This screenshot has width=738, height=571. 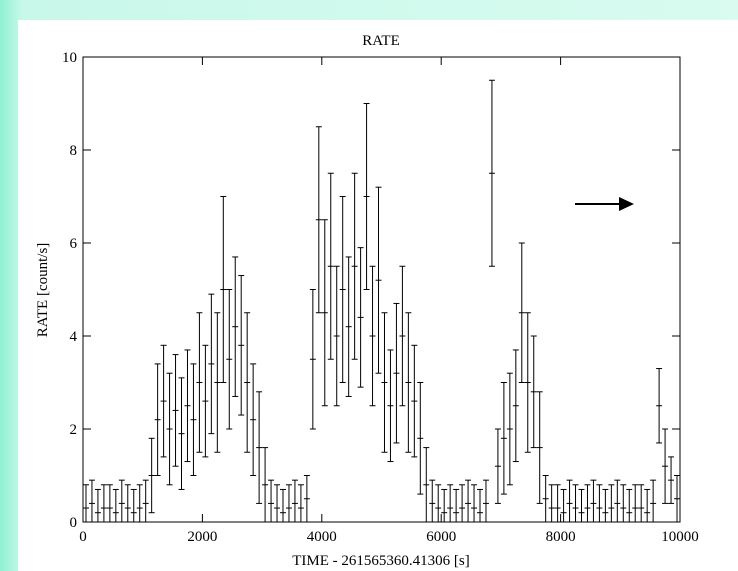 I want to click on x-axis-label: TIME - 261565360.41306 [s], so click(x=380, y=561).